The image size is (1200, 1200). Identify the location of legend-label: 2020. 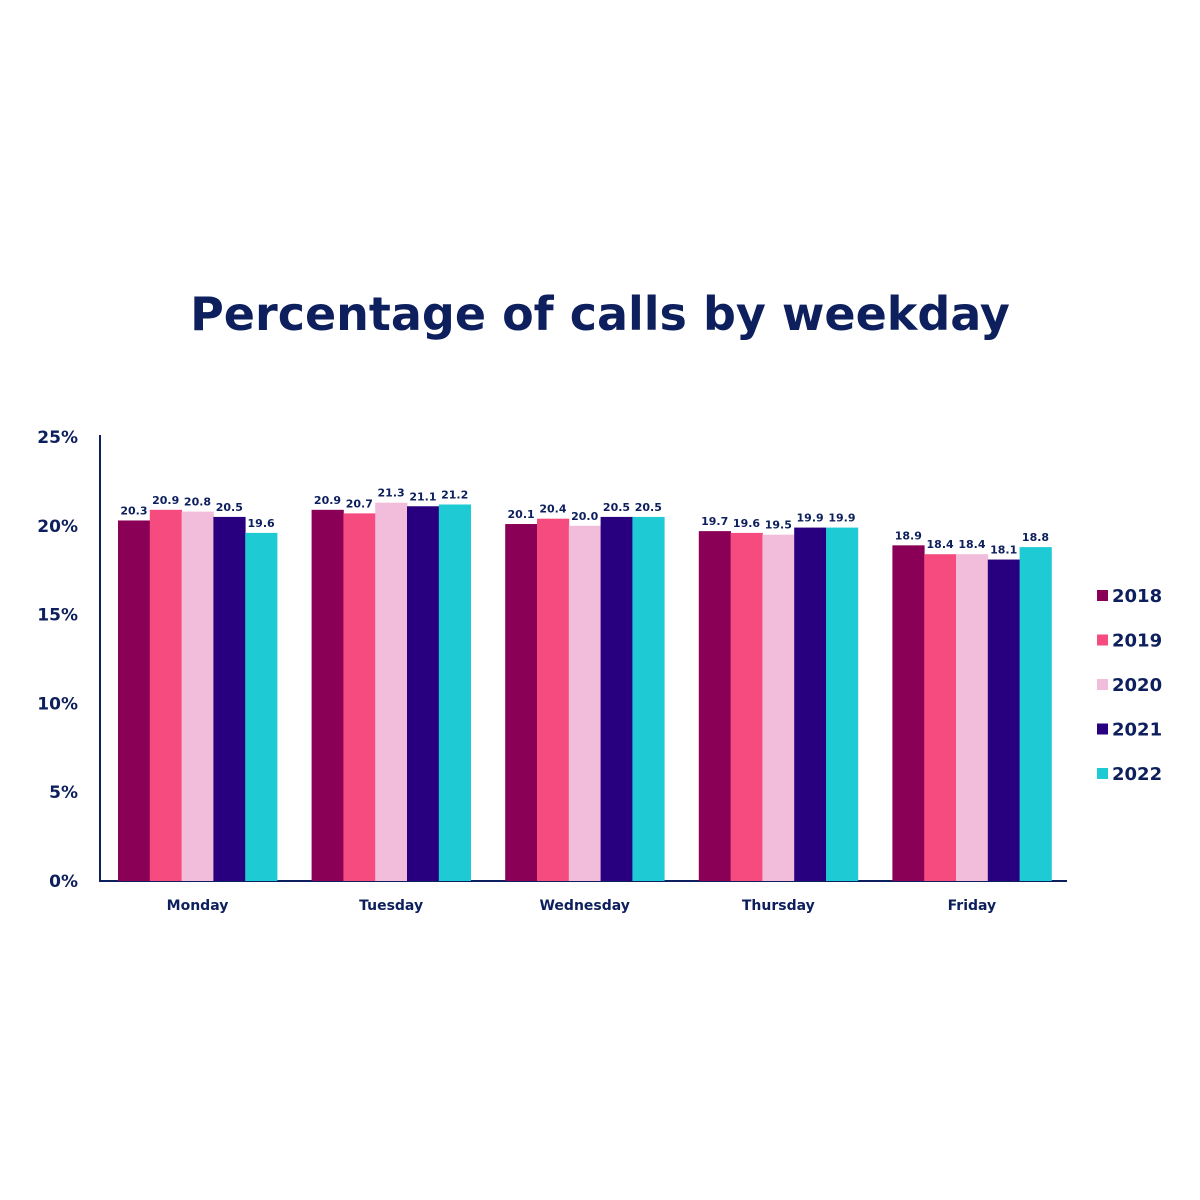
(1137, 685).